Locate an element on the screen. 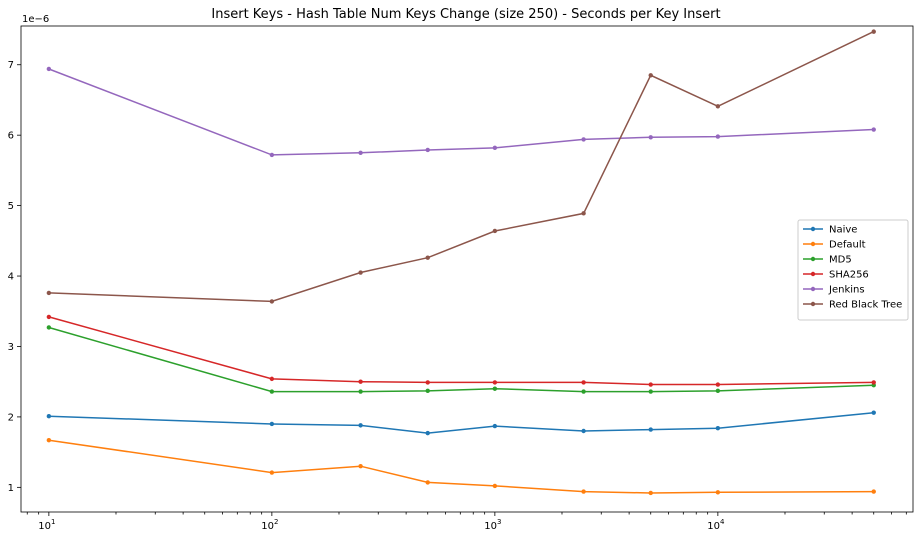 Image resolution: width=920 pixels, height=540 pixels. legend-box is located at coordinates (853, 270).